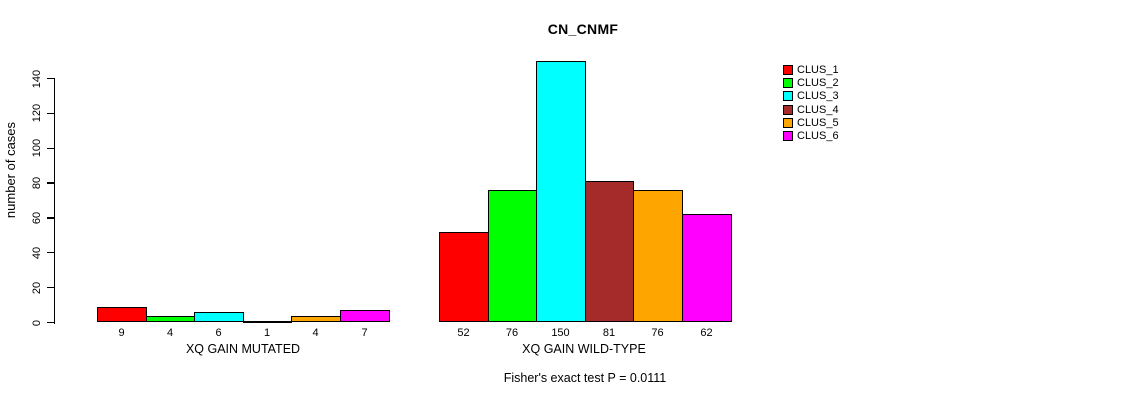 The width and height of the screenshot is (1140, 400). Describe the element at coordinates (37, 322) in the screenshot. I see `y-tick-label: 0` at that location.